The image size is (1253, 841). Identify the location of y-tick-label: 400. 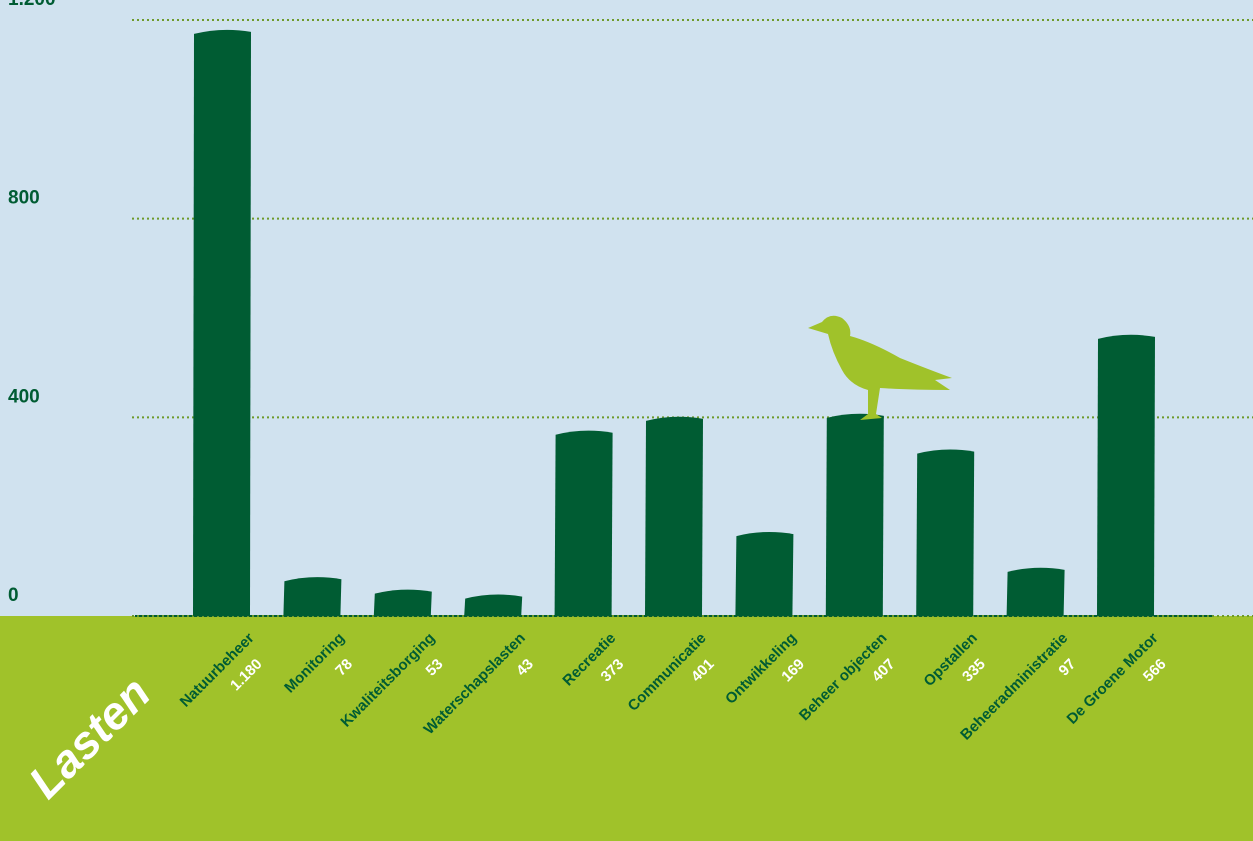
(24, 396).